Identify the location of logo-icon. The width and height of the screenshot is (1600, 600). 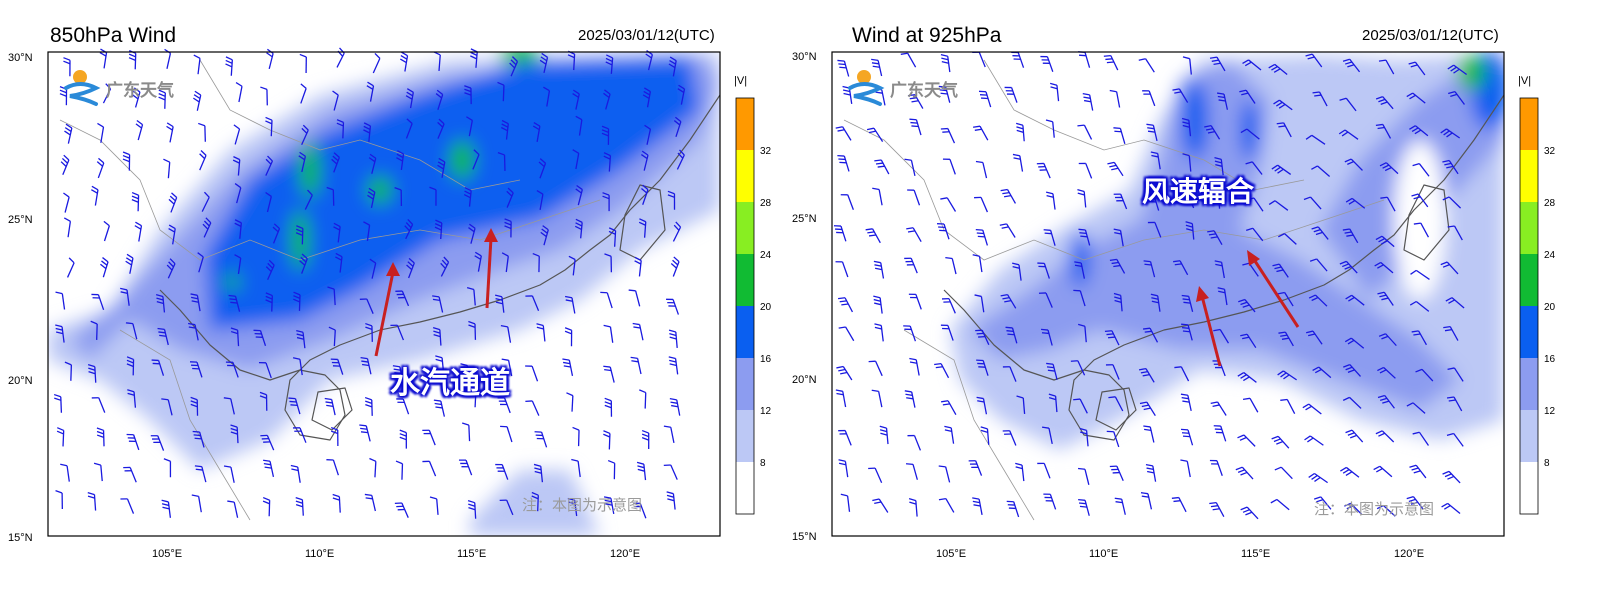
(82, 88).